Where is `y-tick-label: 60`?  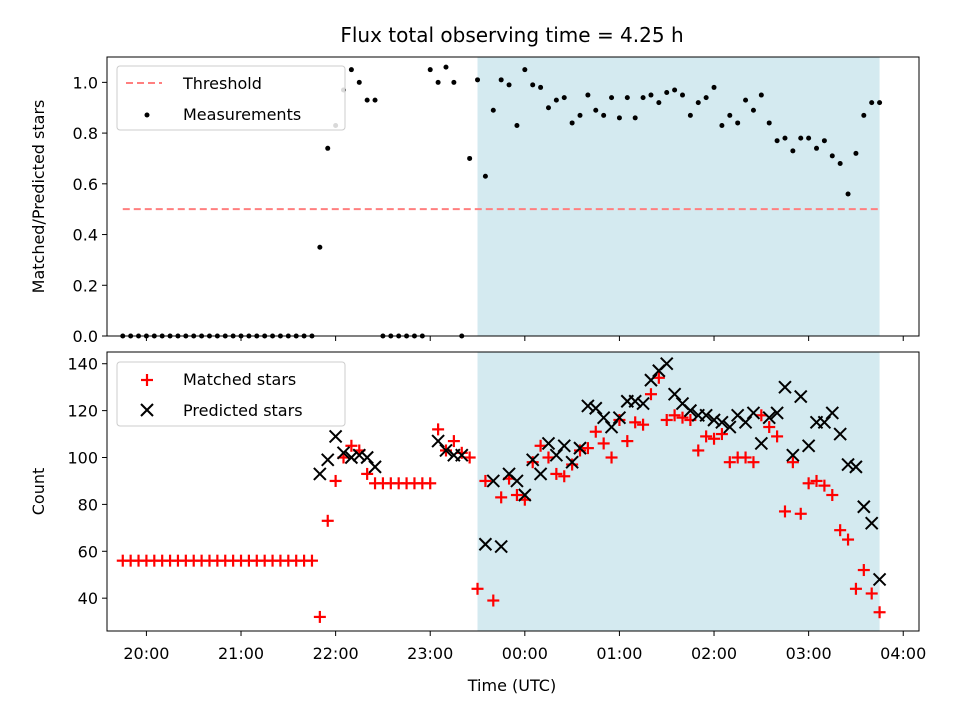 y-tick-label: 60 is located at coordinates (88, 551).